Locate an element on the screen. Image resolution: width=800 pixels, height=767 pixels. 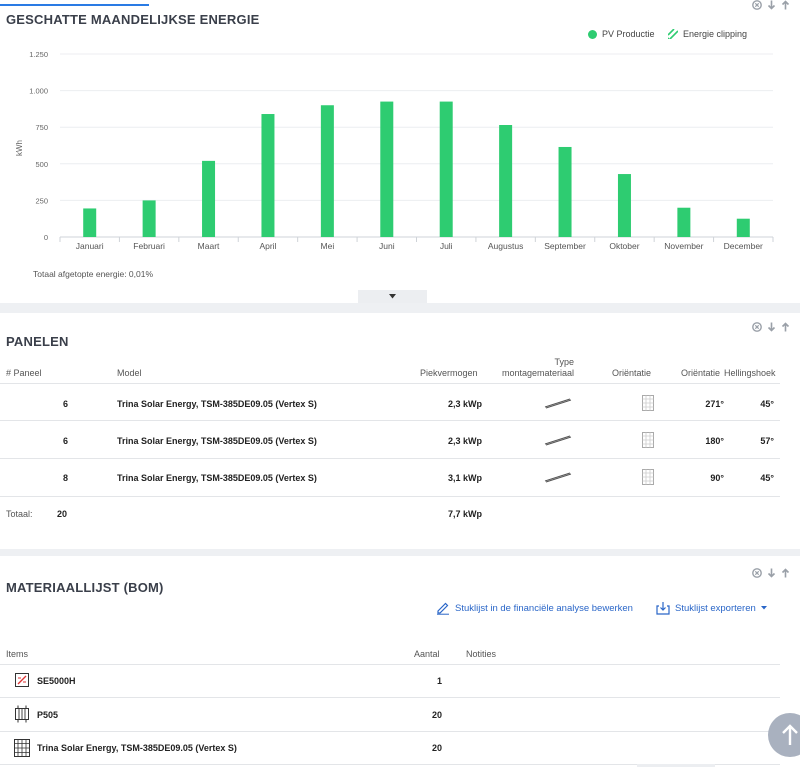
header-peak-power: Piekvermogen is located at coordinates (449, 373).